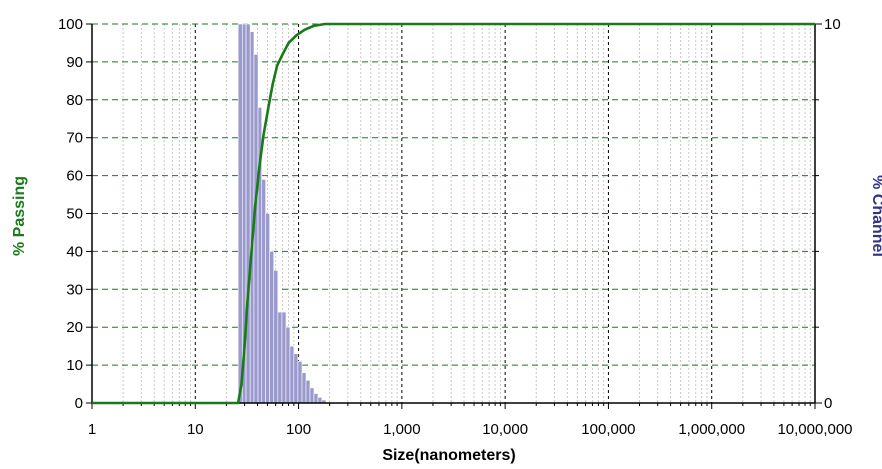 The width and height of the screenshot is (882, 469). What do you see at coordinates (74, 62) in the screenshot?
I see `y-tick-label: 90` at bounding box center [74, 62].